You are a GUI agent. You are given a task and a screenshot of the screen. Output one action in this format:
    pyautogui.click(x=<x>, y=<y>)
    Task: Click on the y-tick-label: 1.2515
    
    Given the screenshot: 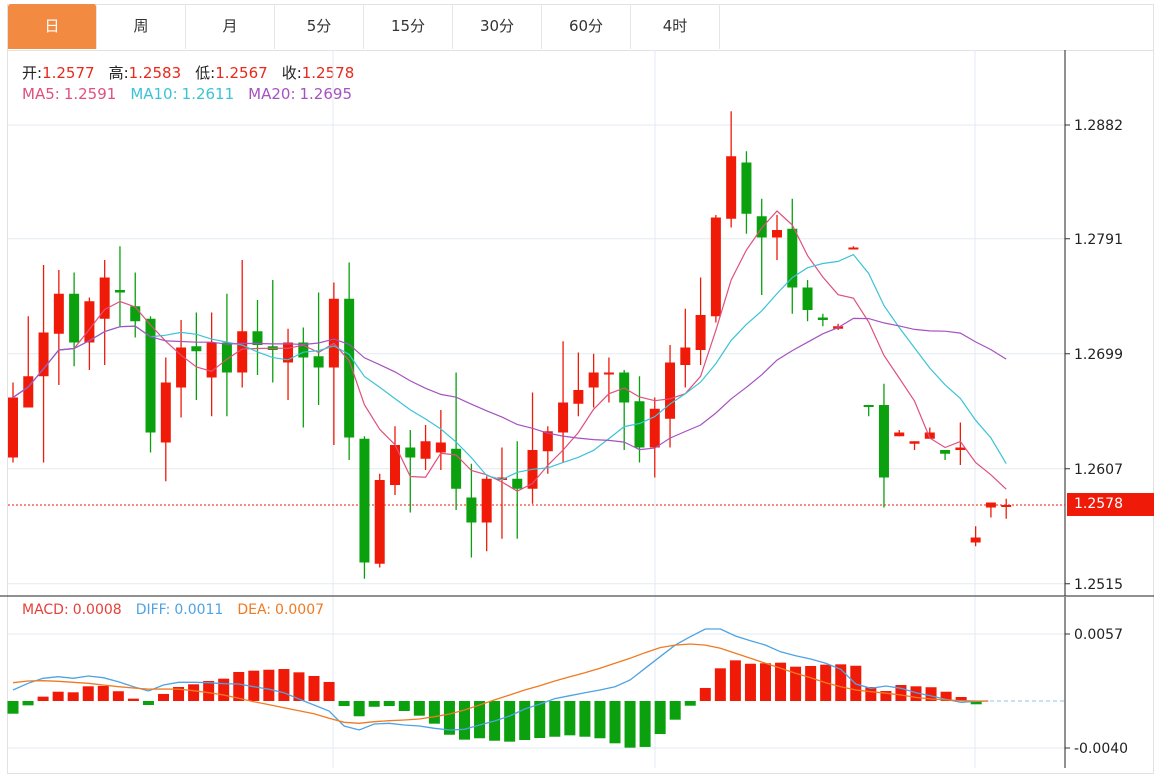 What is the action you would take?
    pyautogui.click(x=1098, y=585)
    